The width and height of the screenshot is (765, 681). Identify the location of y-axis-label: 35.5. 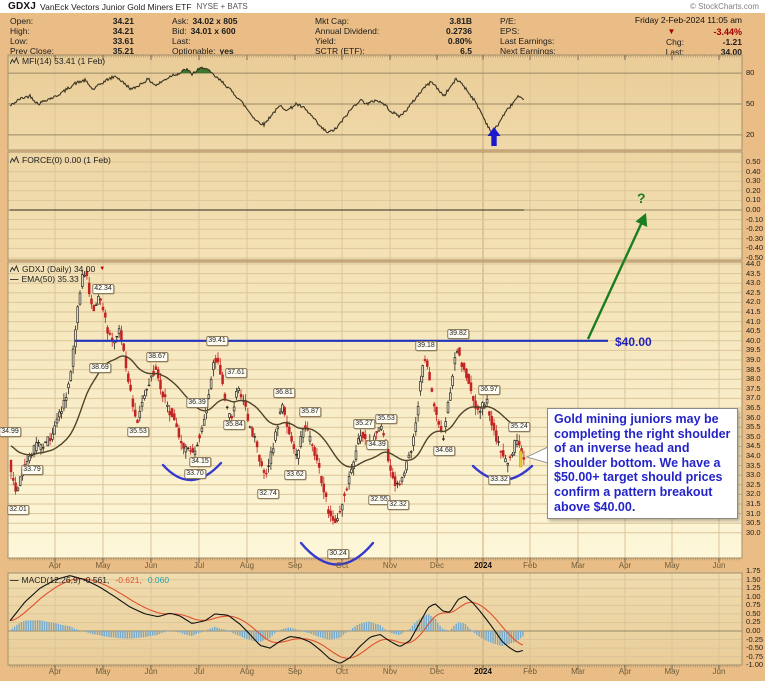
(753, 427).